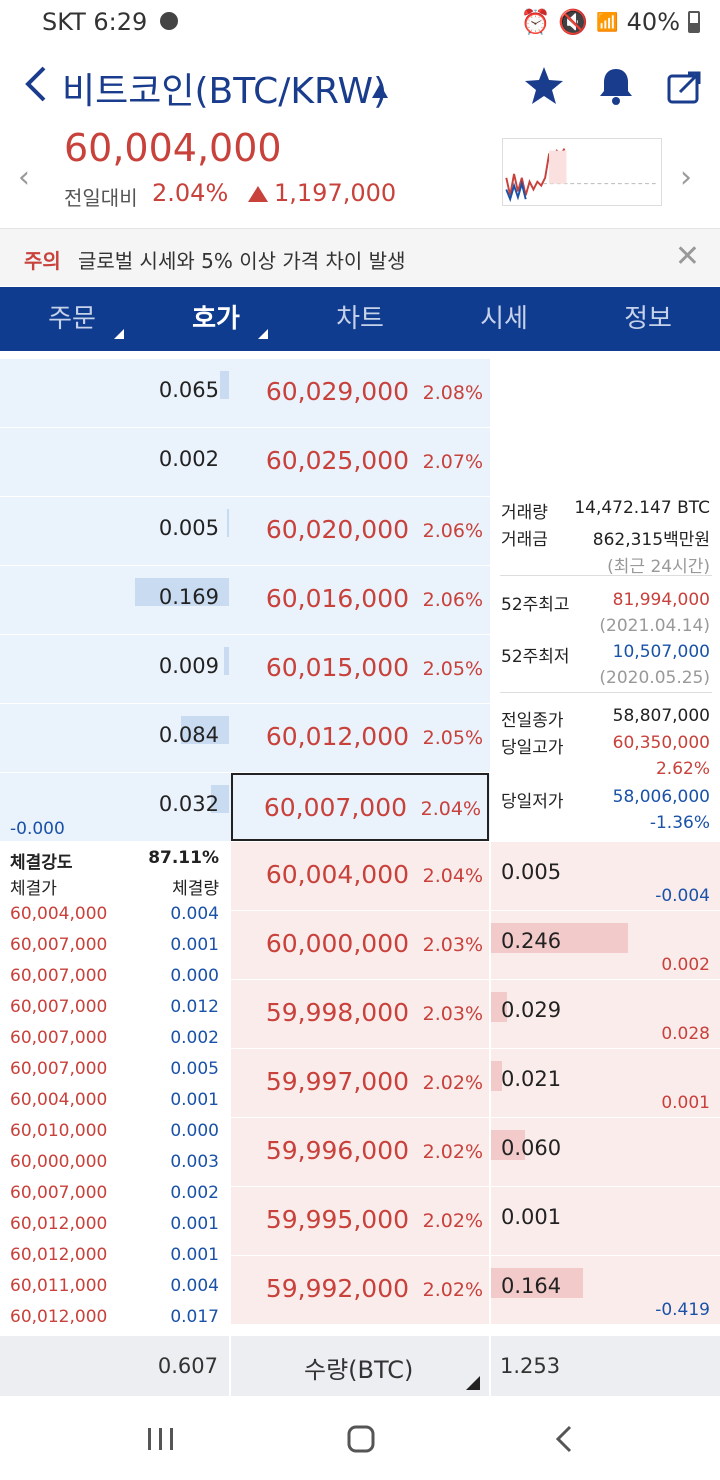  I want to click on high52-date: (2021.04.14), so click(654, 626).